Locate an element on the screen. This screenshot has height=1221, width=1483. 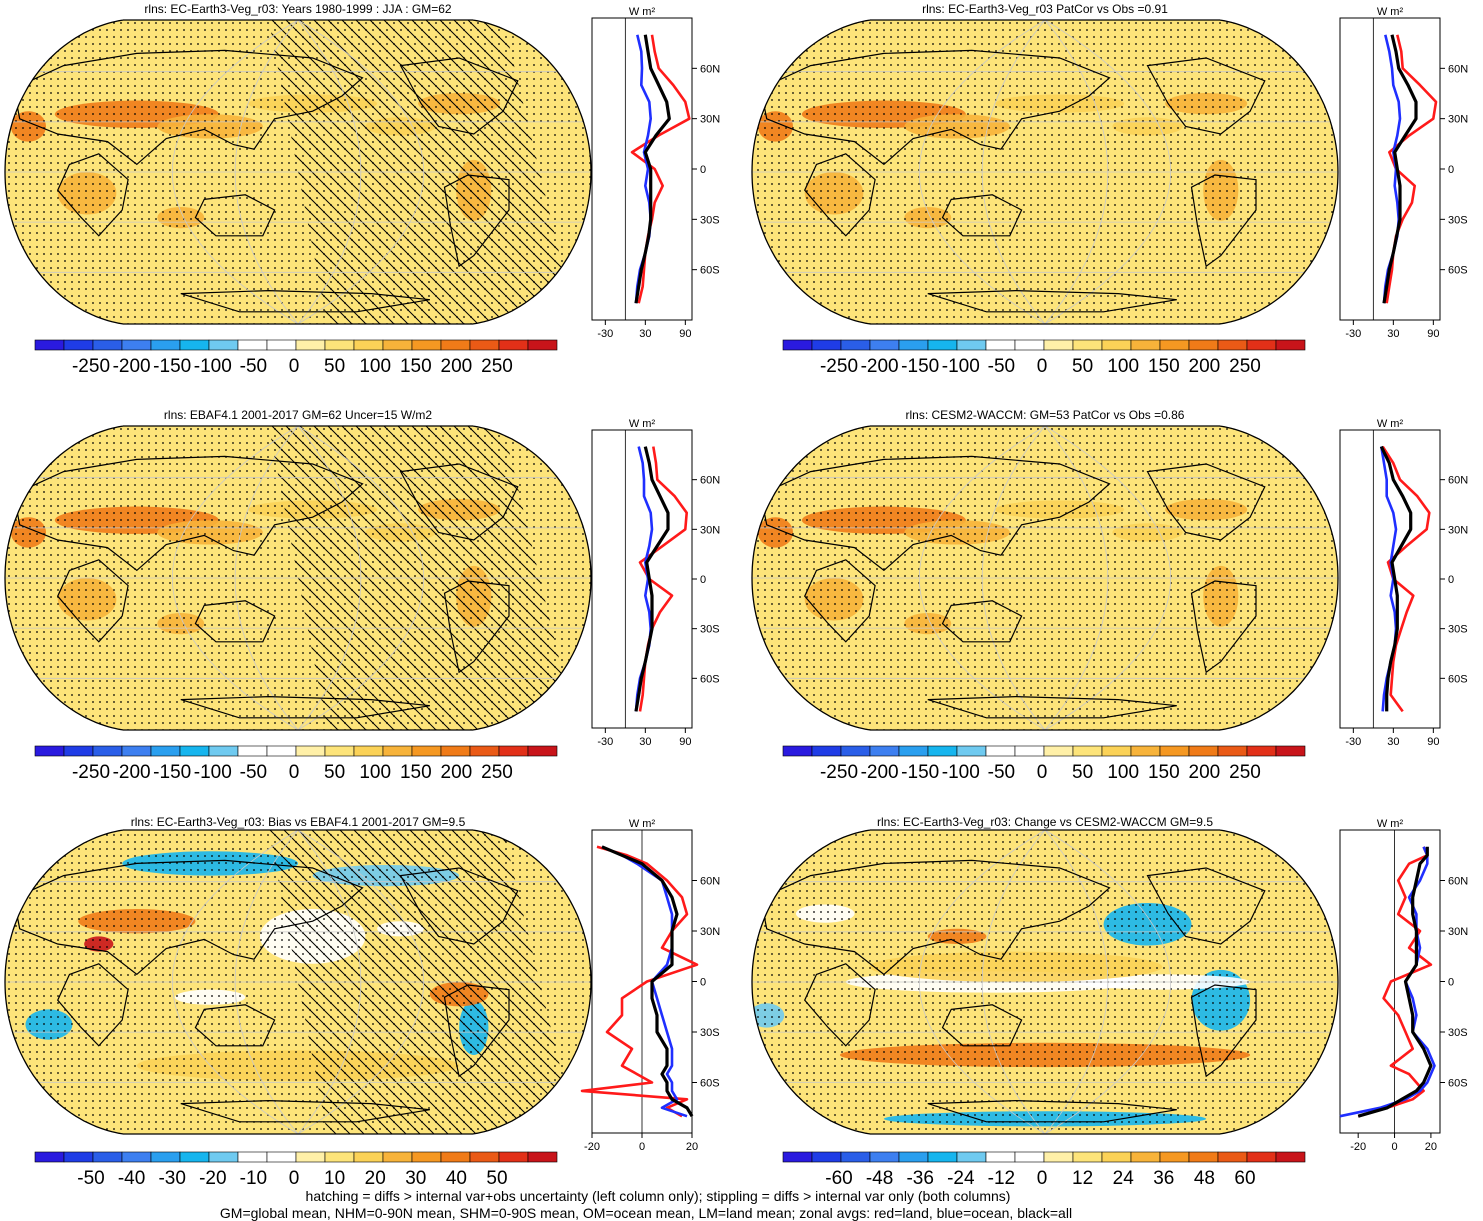
zonal-land-line is located at coordinates (639, 981).